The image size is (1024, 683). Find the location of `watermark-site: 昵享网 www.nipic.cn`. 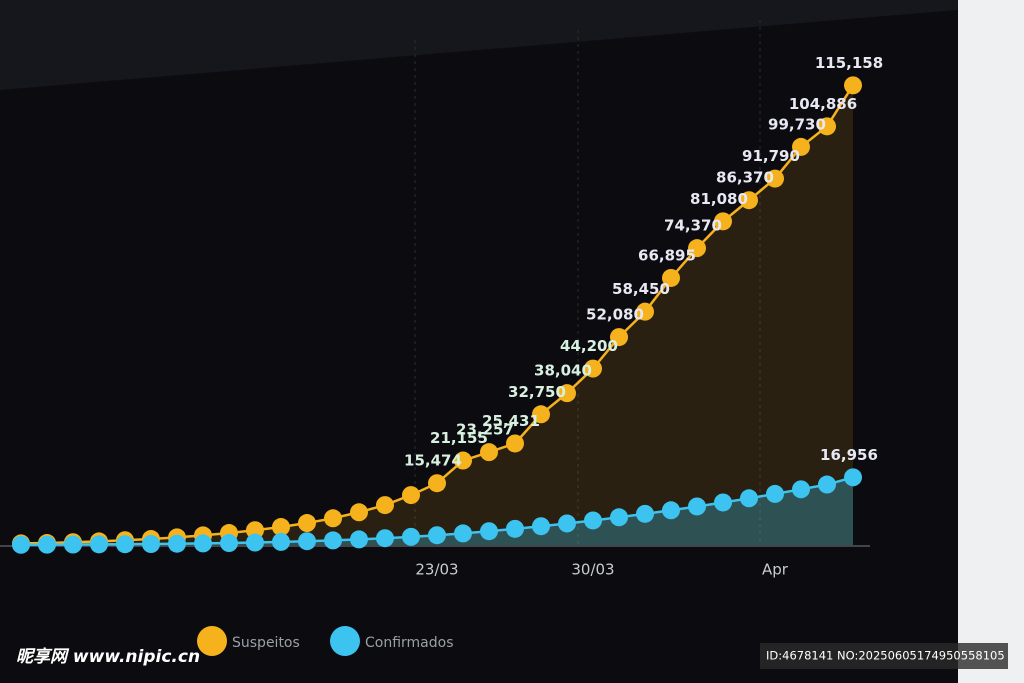

watermark-site: 昵享网 www.nipic.cn is located at coordinates (108, 657).